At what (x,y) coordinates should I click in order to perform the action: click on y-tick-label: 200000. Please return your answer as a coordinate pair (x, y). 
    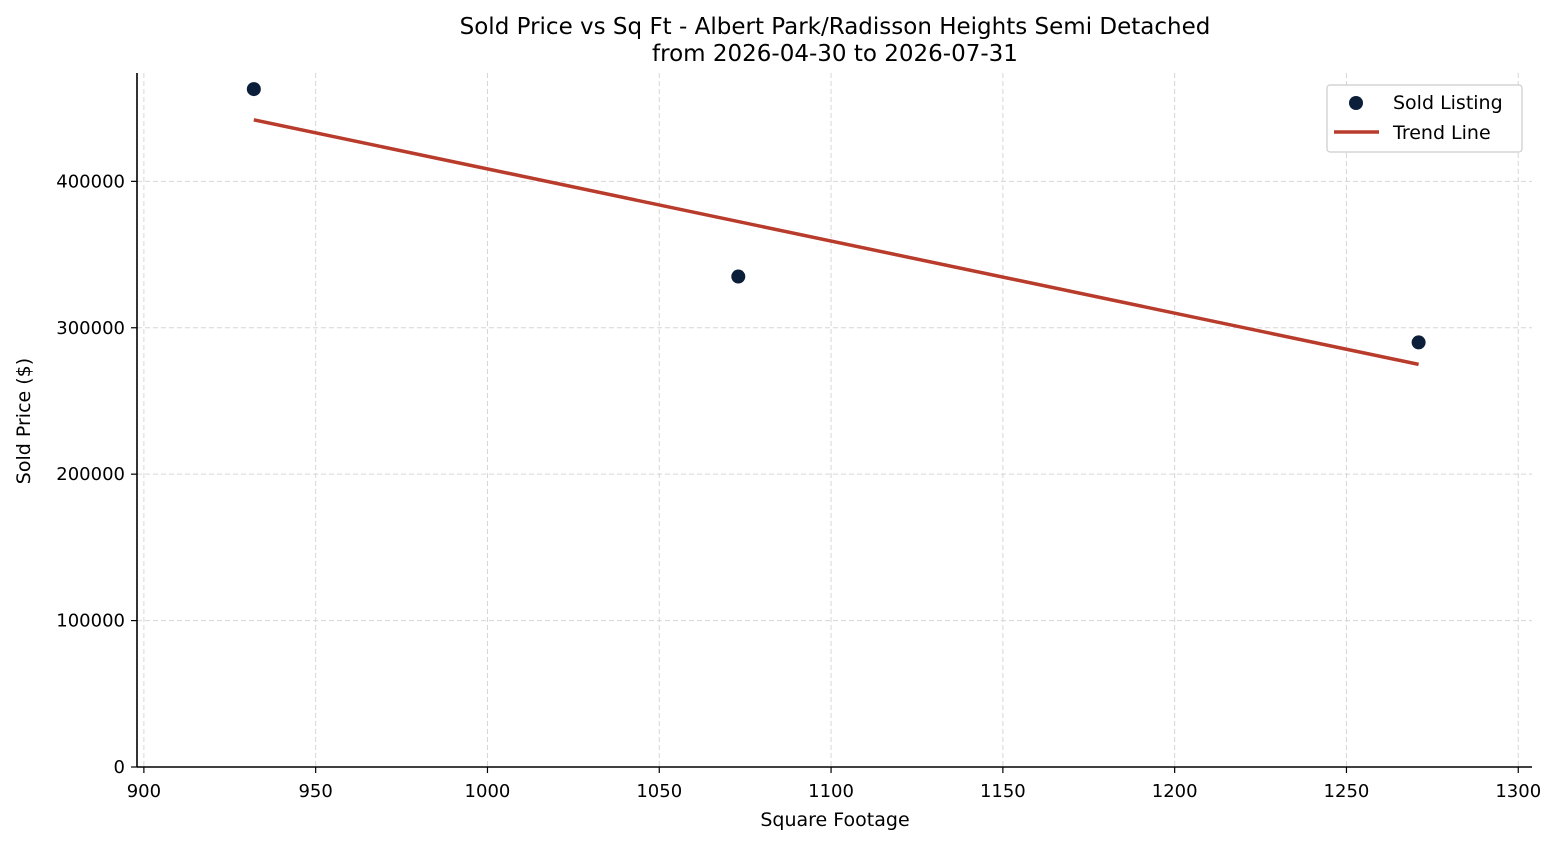
    Looking at the image, I should click on (90, 474).